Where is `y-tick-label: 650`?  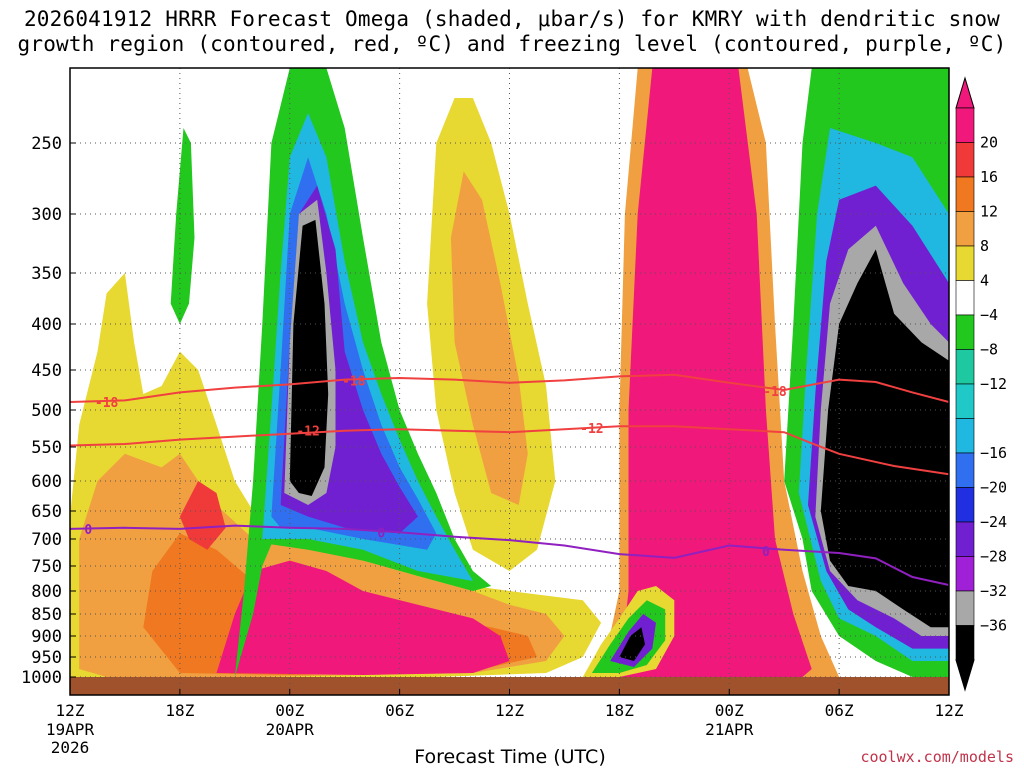
y-tick-label: 650 is located at coordinates (46, 512).